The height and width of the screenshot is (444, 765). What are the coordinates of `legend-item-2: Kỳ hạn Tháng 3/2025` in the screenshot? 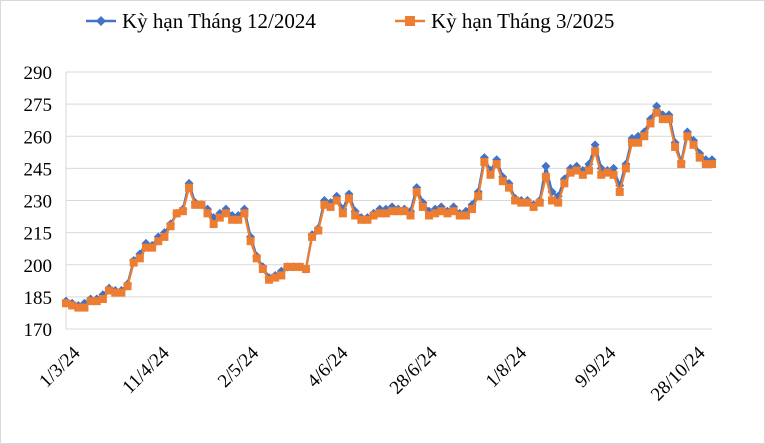 It's located at (504, 21).